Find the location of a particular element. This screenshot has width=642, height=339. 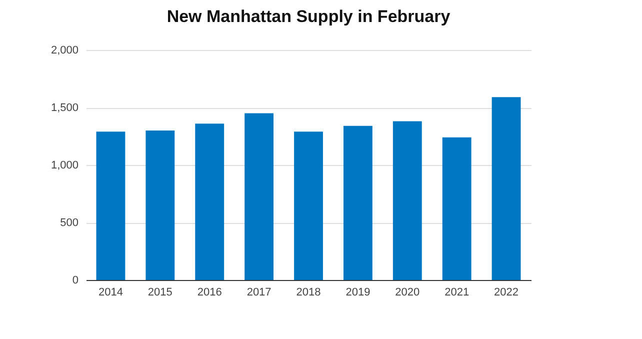

x-tick-label: 2017 is located at coordinates (259, 292).